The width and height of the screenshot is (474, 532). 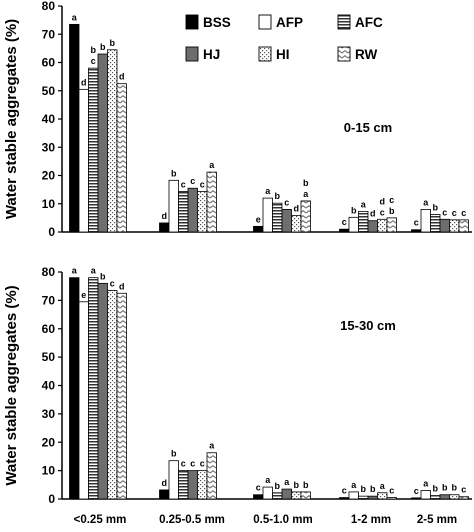 What do you see at coordinates (289, 22) in the screenshot?
I see `legend-label: AFP` at bounding box center [289, 22].